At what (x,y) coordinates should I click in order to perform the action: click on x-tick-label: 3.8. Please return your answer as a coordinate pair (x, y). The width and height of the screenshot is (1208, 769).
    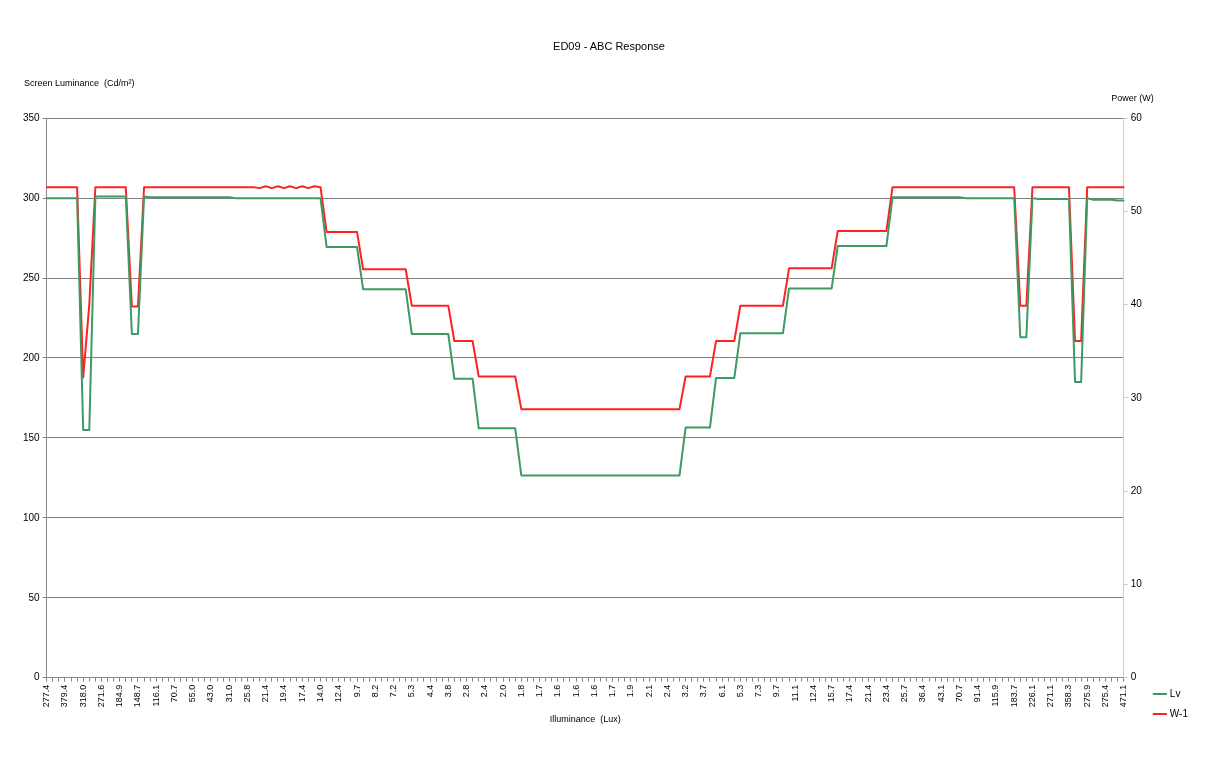
    Looking at the image, I should click on (447, 691).